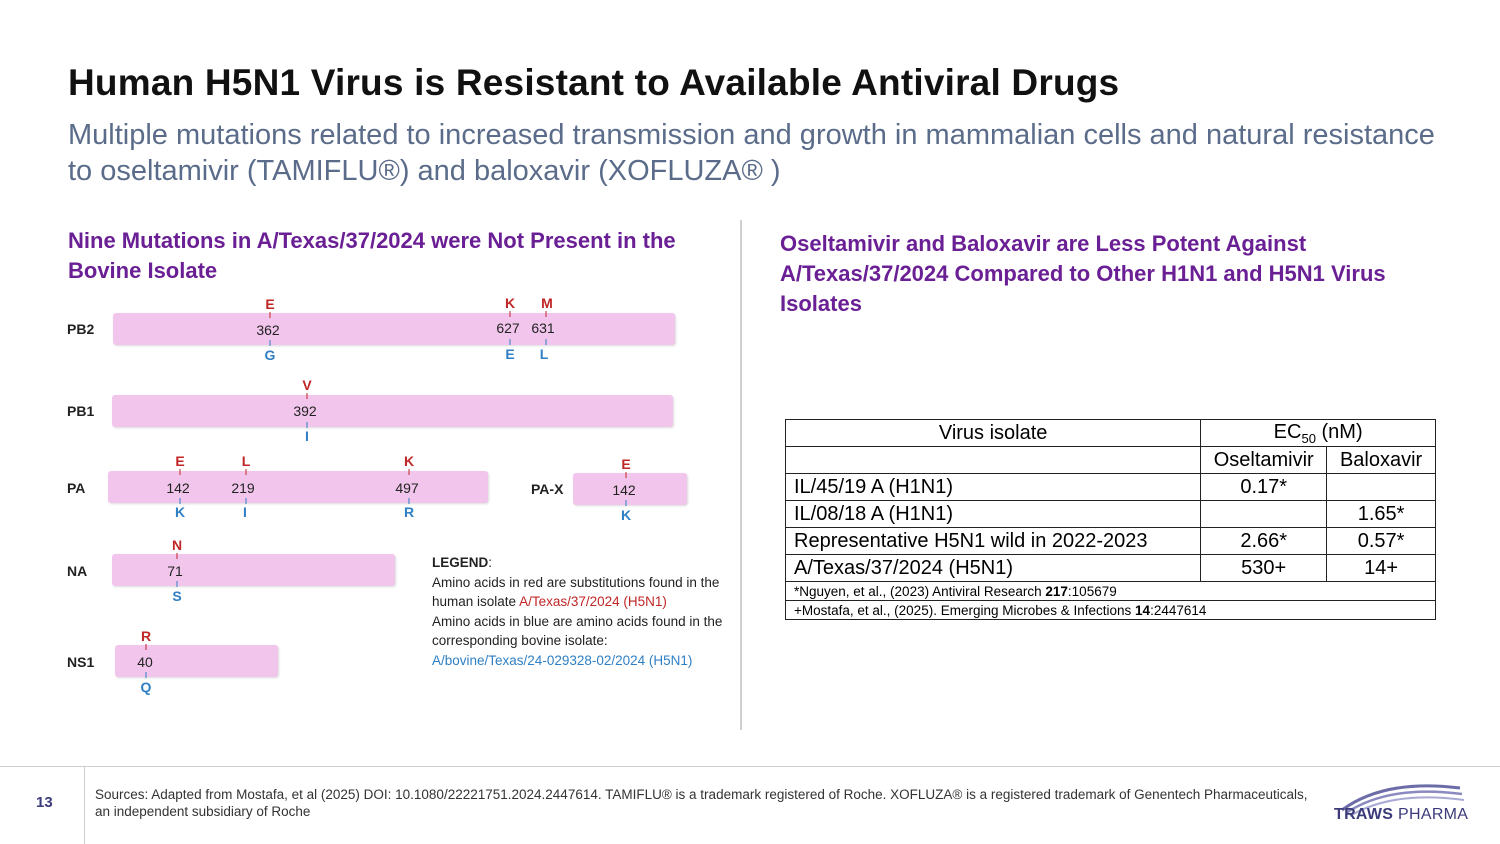 This screenshot has width=1500, height=844. What do you see at coordinates (268, 330) in the screenshot?
I see `mutation-position: 362` at bounding box center [268, 330].